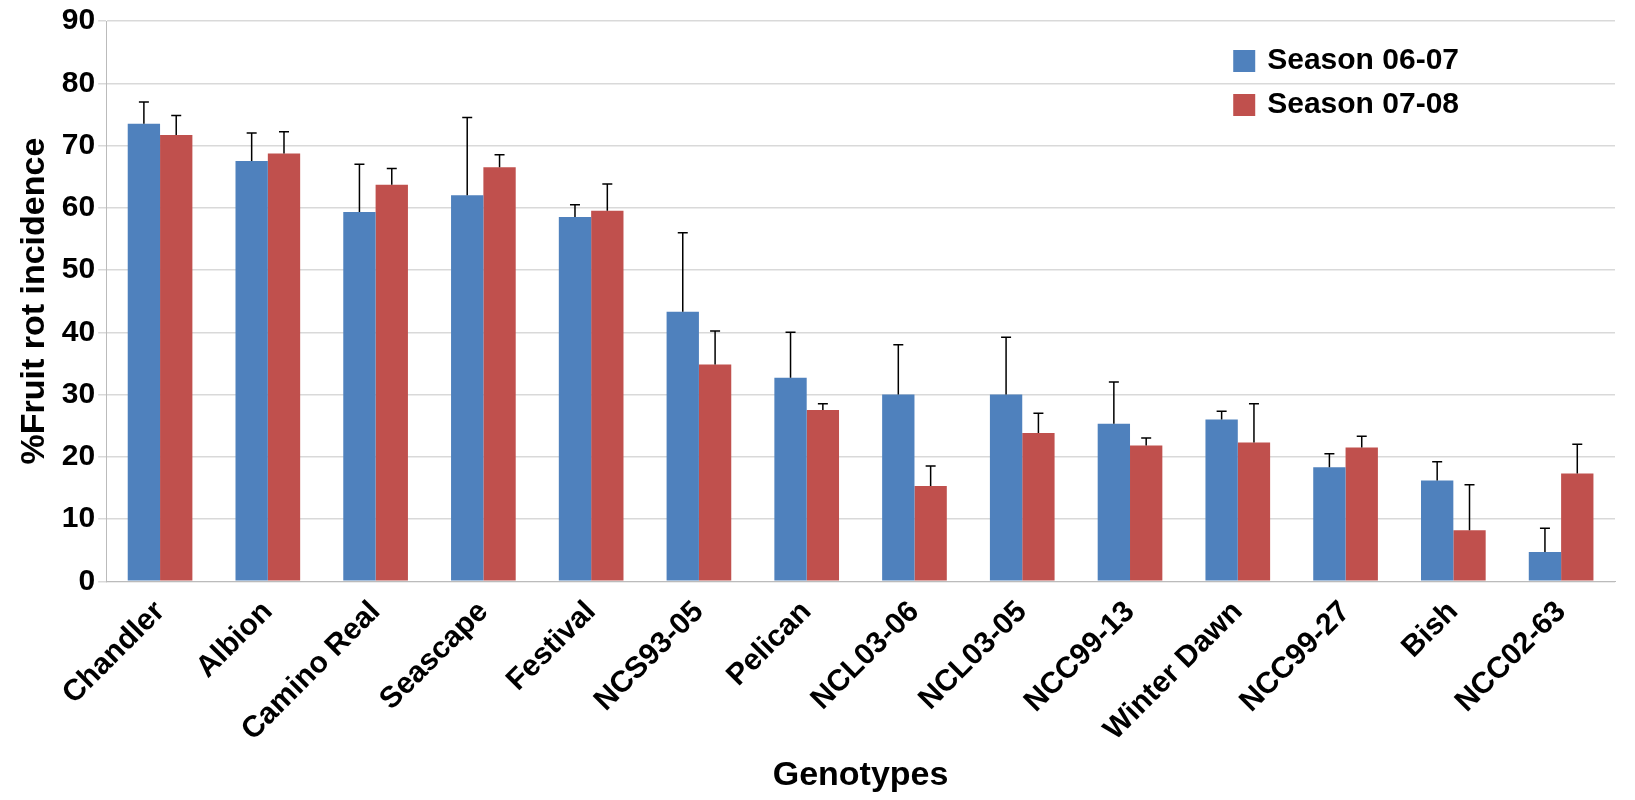 This screenshot has height=800, width=1635. I want to click on y-tick-label: 80, so click(78, 81).